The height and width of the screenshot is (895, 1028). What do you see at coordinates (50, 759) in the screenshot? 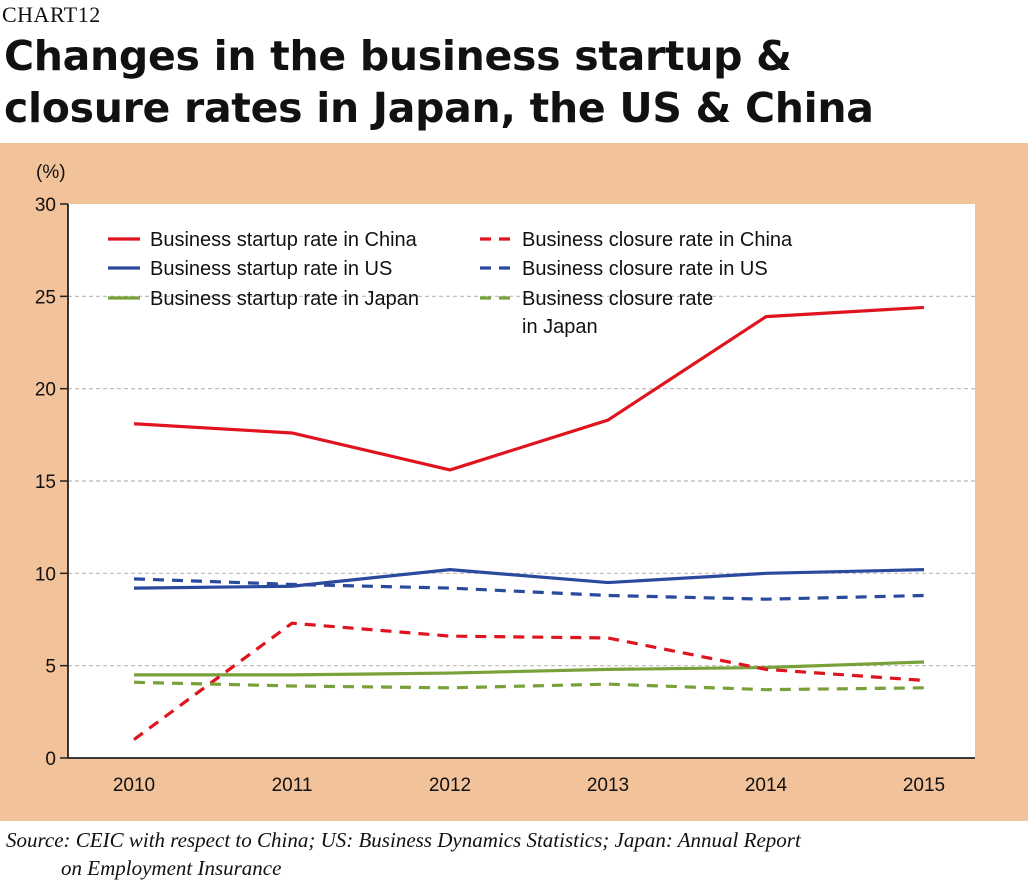
I see `y-tick-label: 0` at bounding box center [50, 759].